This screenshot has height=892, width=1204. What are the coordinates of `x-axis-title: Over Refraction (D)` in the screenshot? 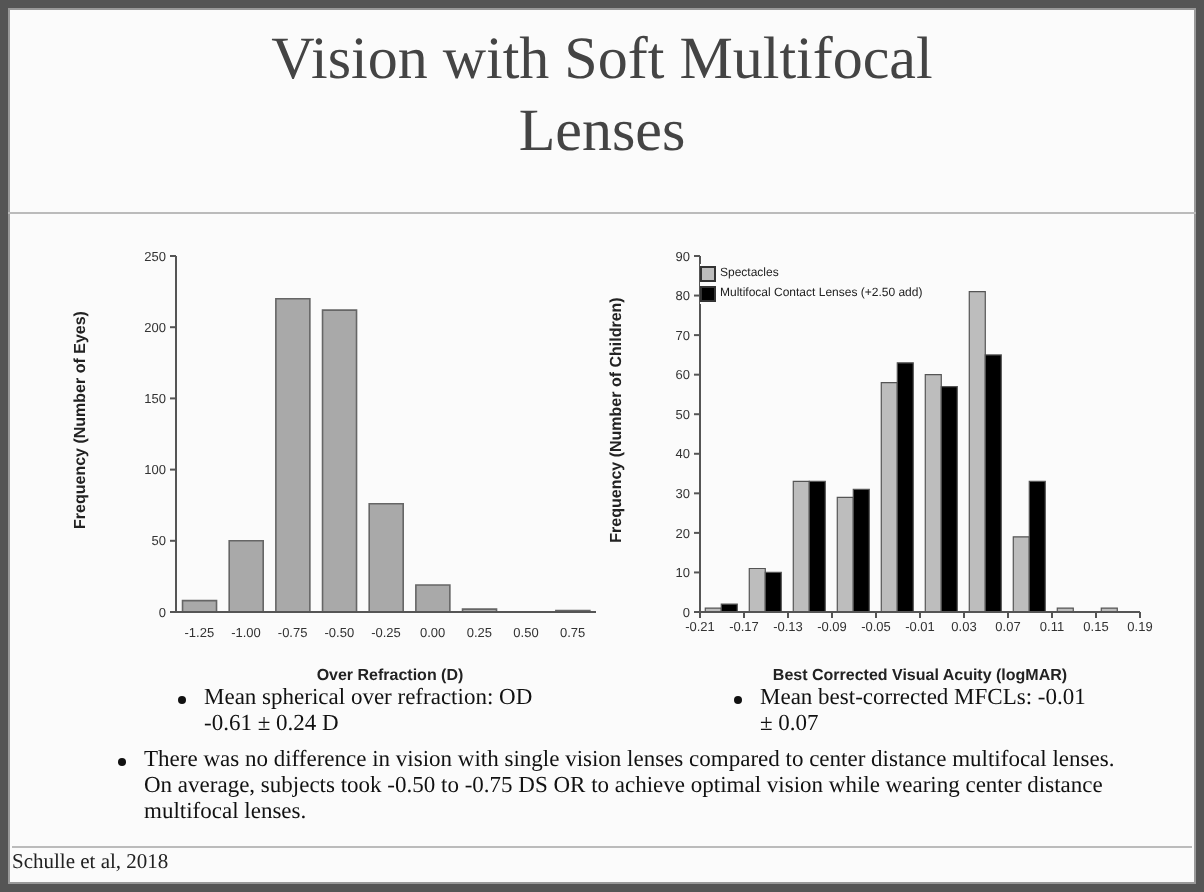 It's located at (390, 675).